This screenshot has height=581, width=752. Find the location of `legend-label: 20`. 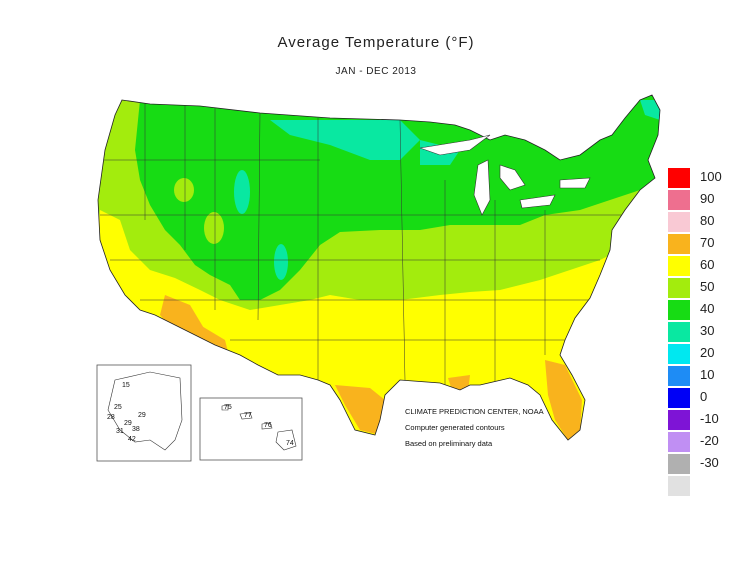

legend-label: 20 is located at coordinates (707, 352).